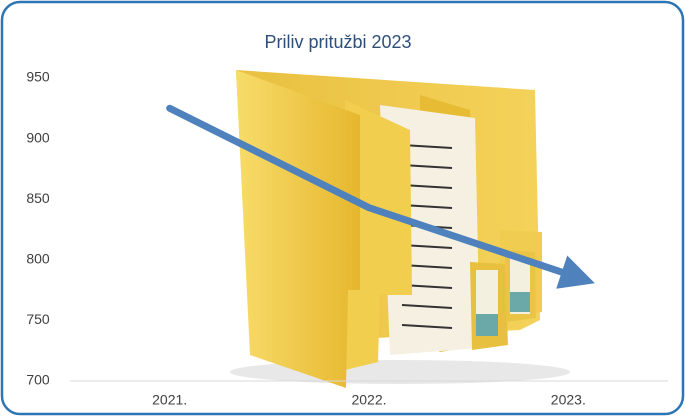 The image size is (685, 416). I want to click on y-tick-label: 750, so click(38, 319).